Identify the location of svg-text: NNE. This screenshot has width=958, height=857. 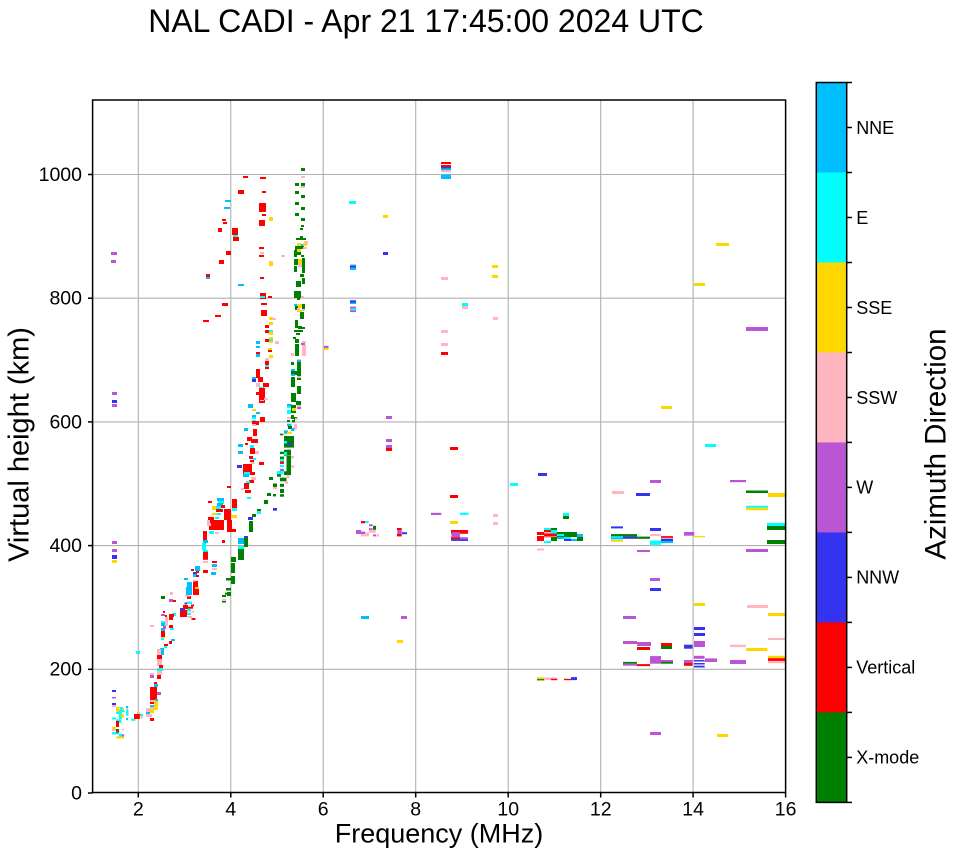
(875, 128).